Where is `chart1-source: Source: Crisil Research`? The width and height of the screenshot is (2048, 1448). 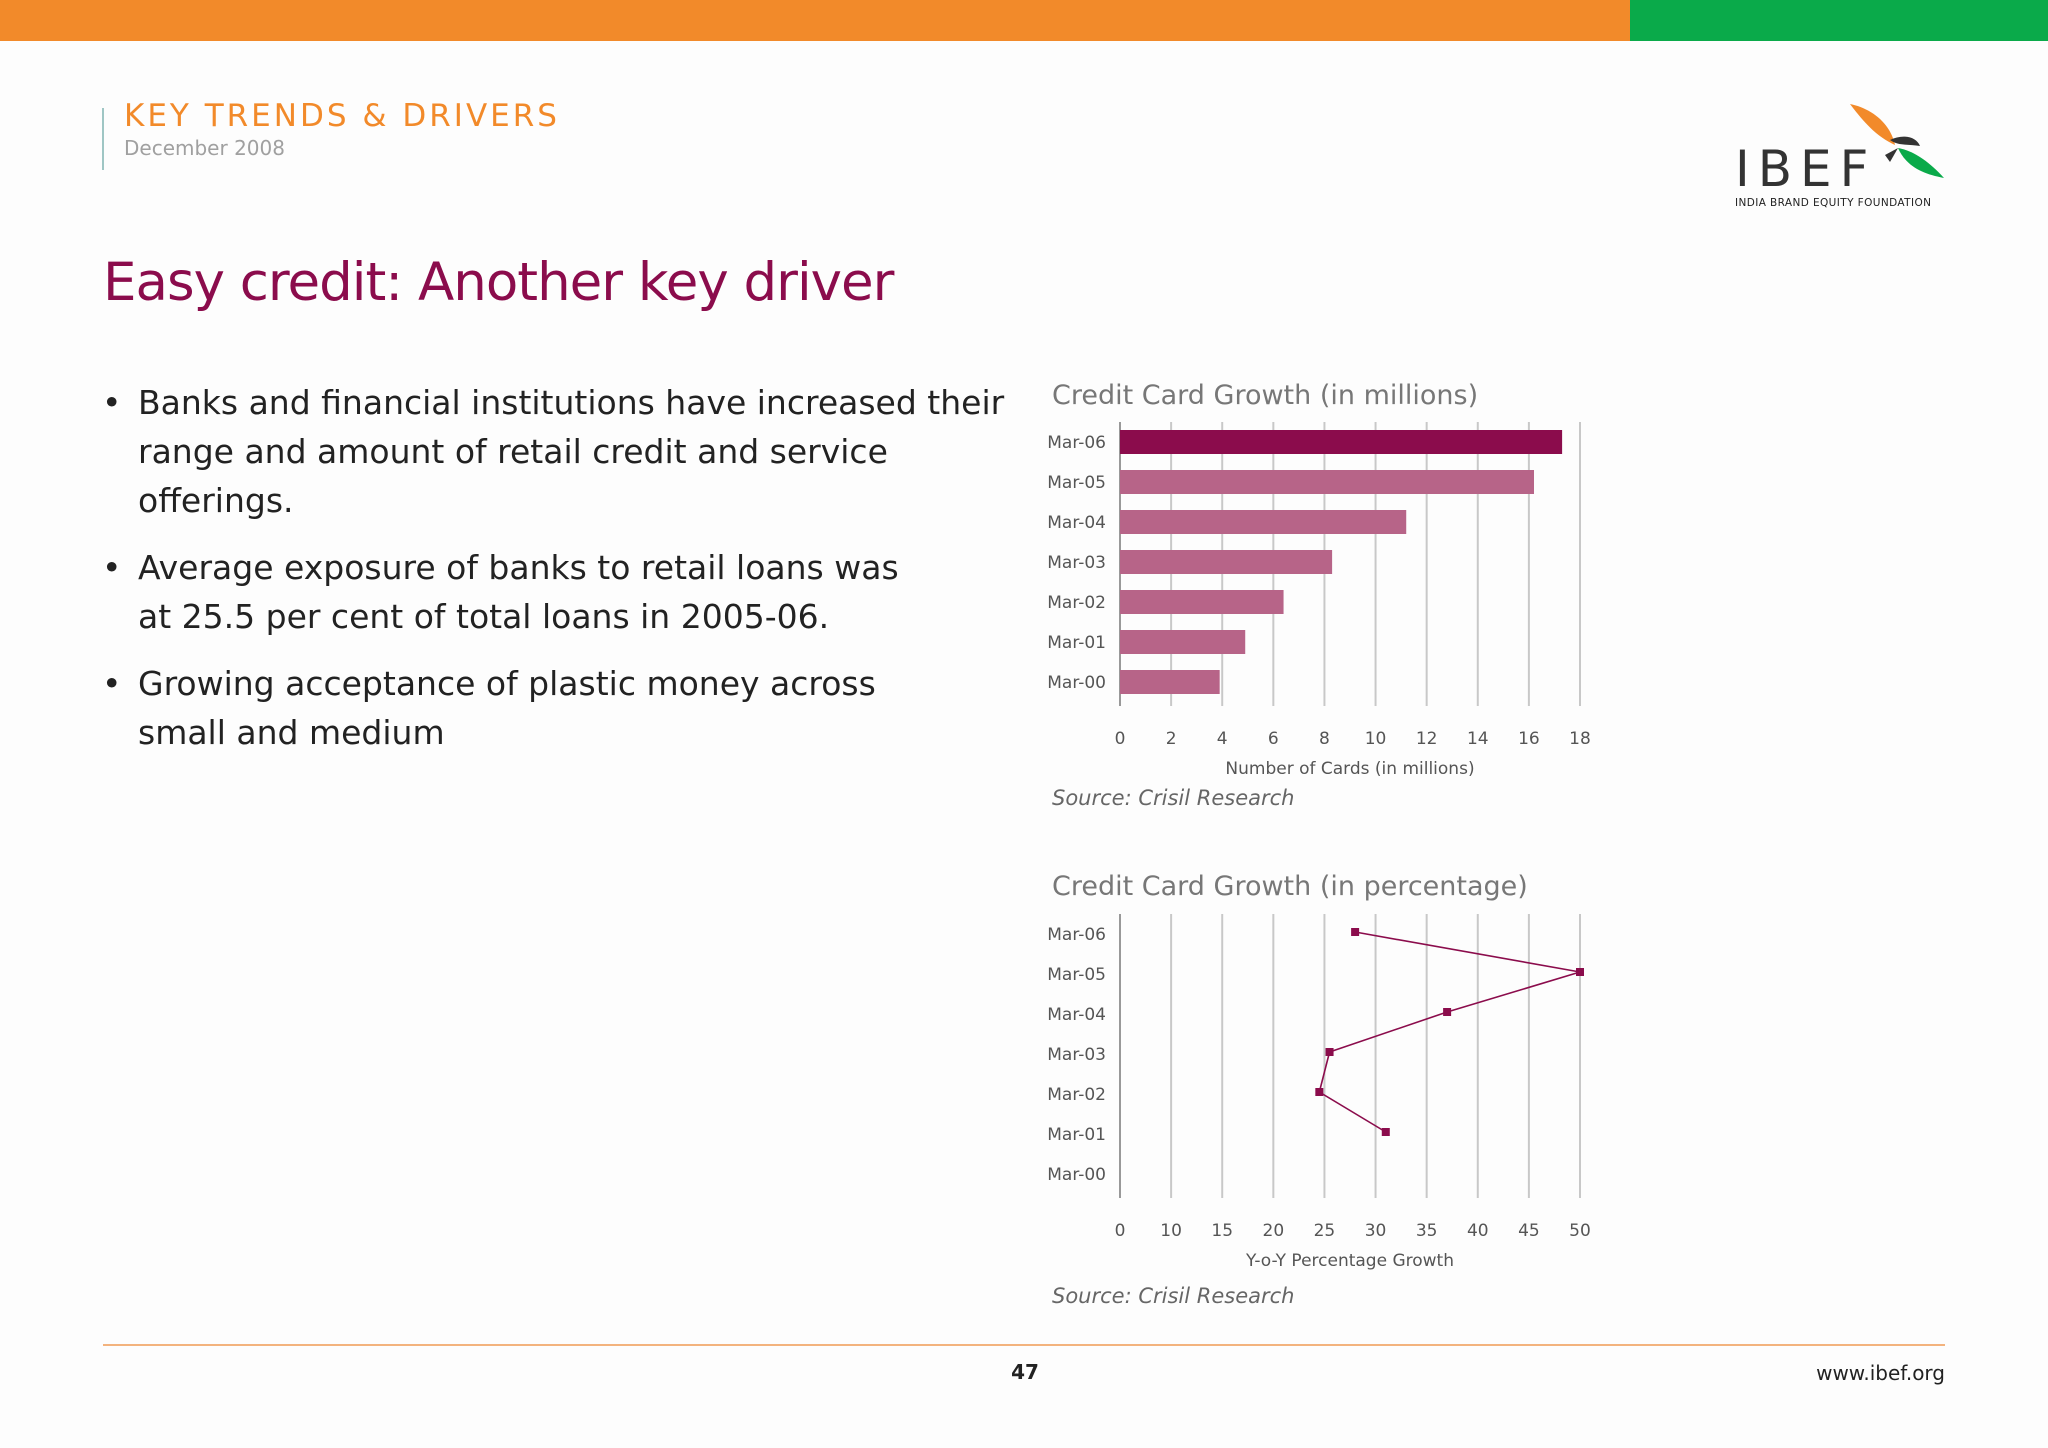 chart1-source: Source: Crisil Research is located at coordinates (1173, 798).